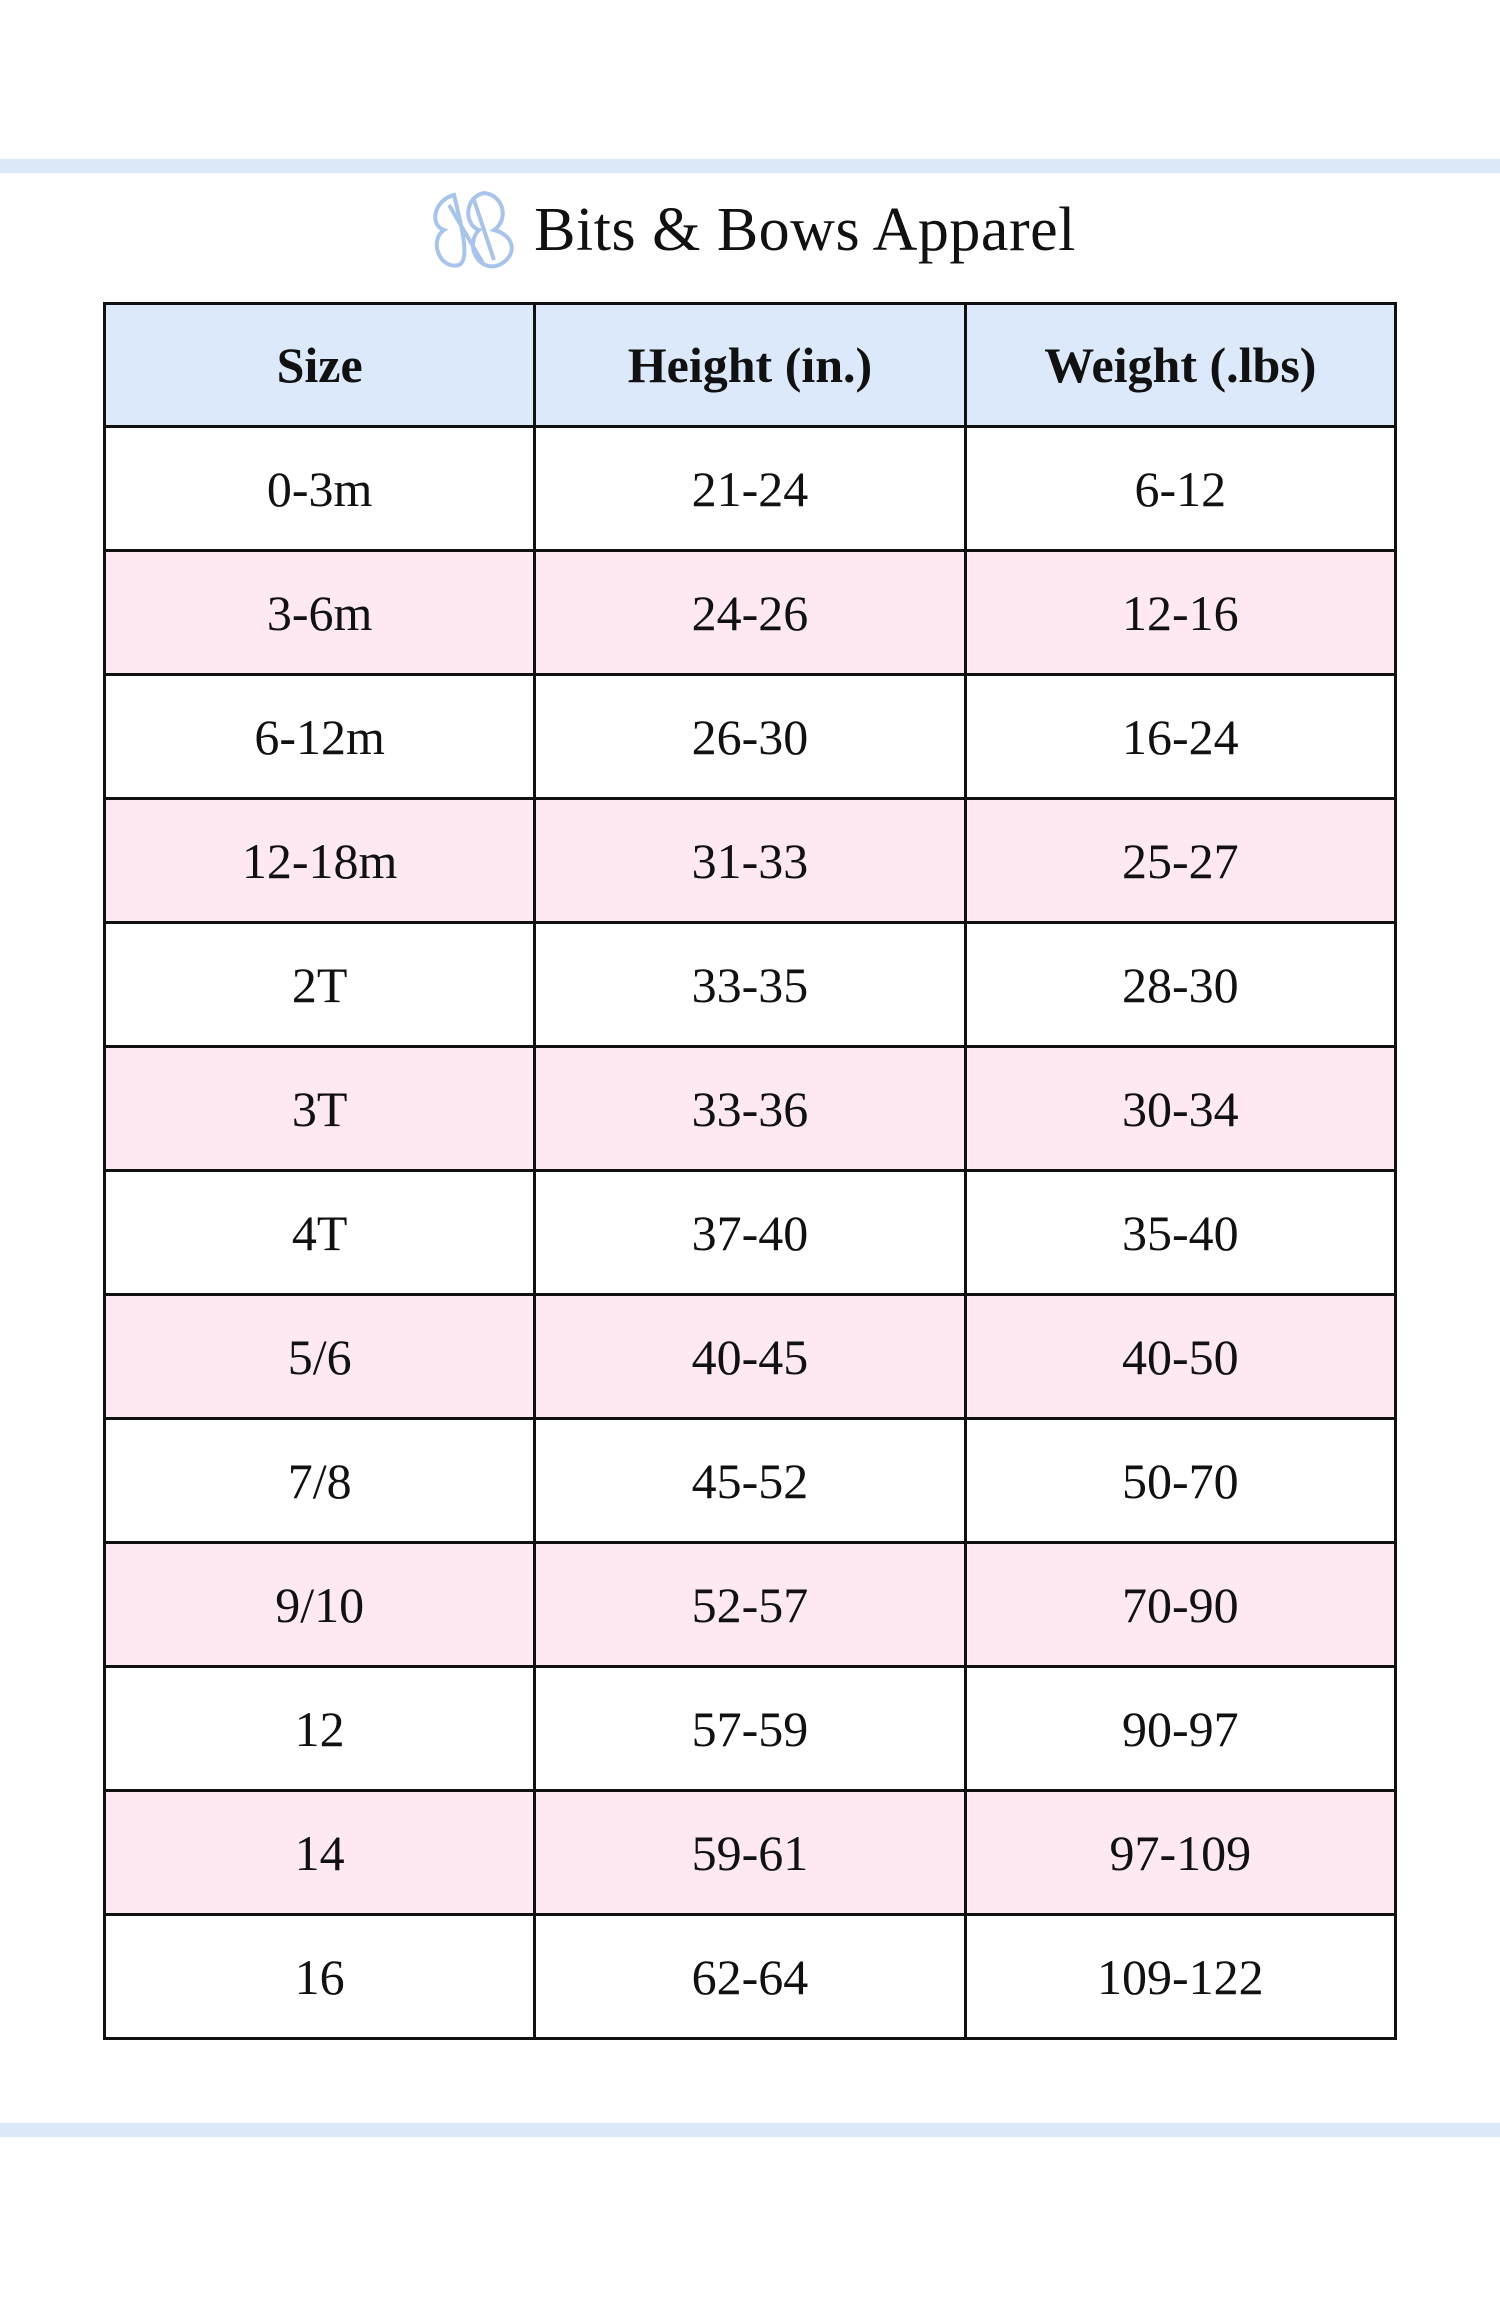 The image size is (1500, 2300). Describe the element at coordinates (319, 1976) in the screenshot. I see `cell-size: 16` at that location.